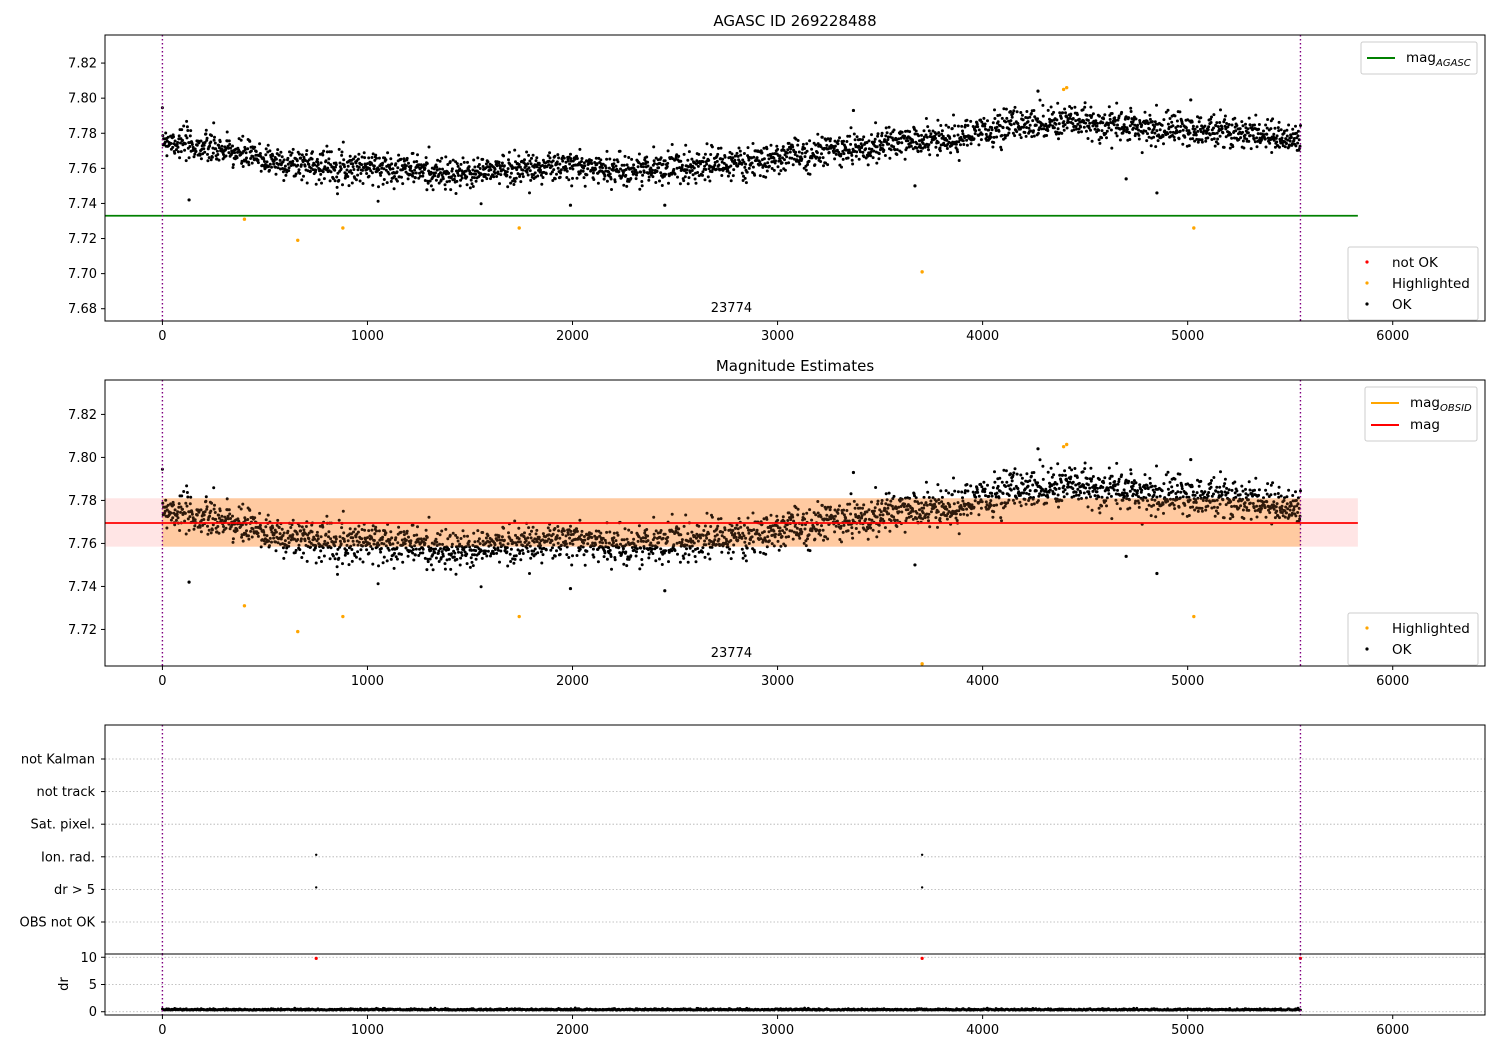 The height and width of the screenshot is (1050, 1500). Describe the element at coordinates (1402, 305) in the screenshot. I see `agasc-points-legend-label: OK` at that location.